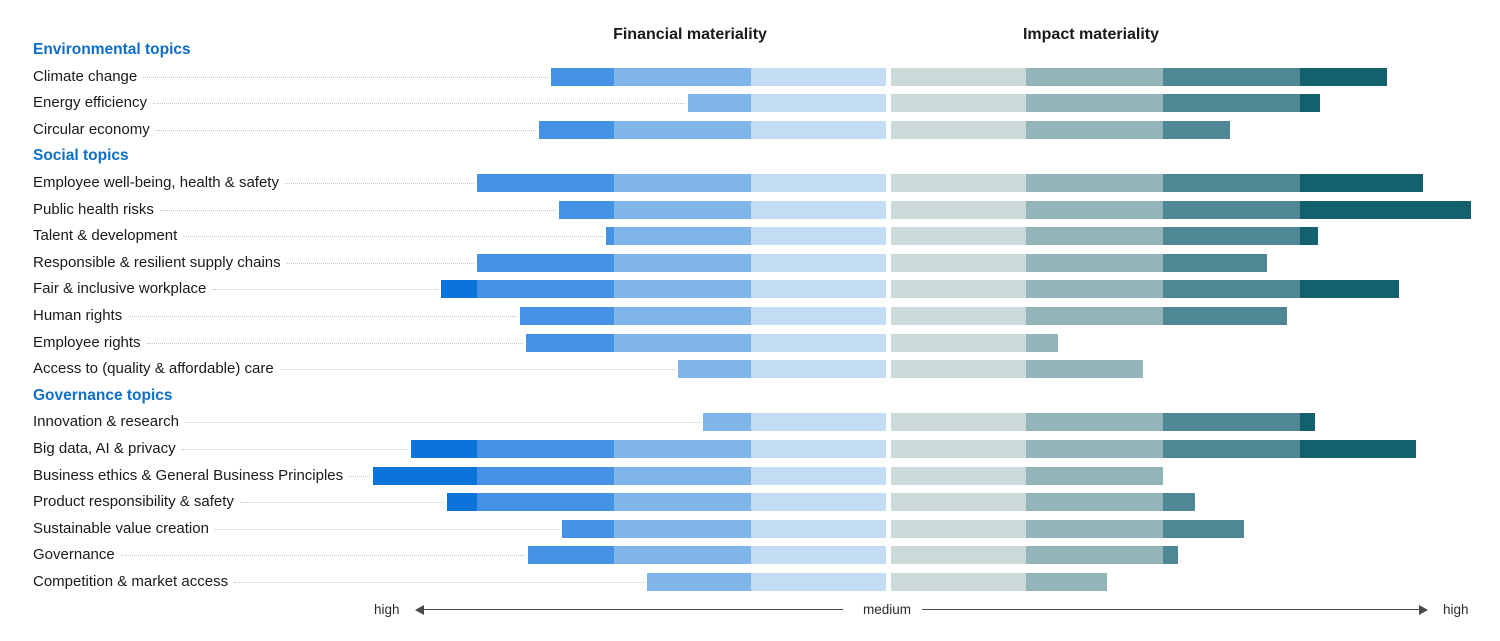  I want to click on topic-label: Circular economy, so click(91, 129).